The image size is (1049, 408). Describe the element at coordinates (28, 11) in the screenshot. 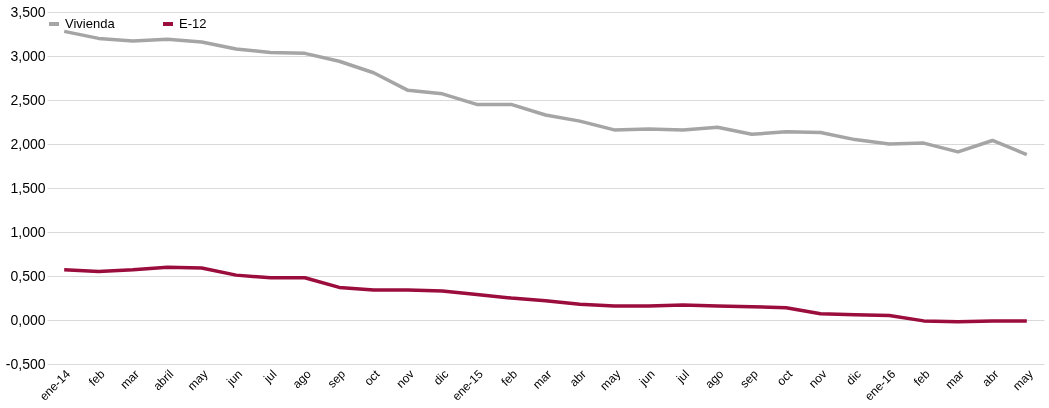

I see `y-tick-label: 3,500` at that location.